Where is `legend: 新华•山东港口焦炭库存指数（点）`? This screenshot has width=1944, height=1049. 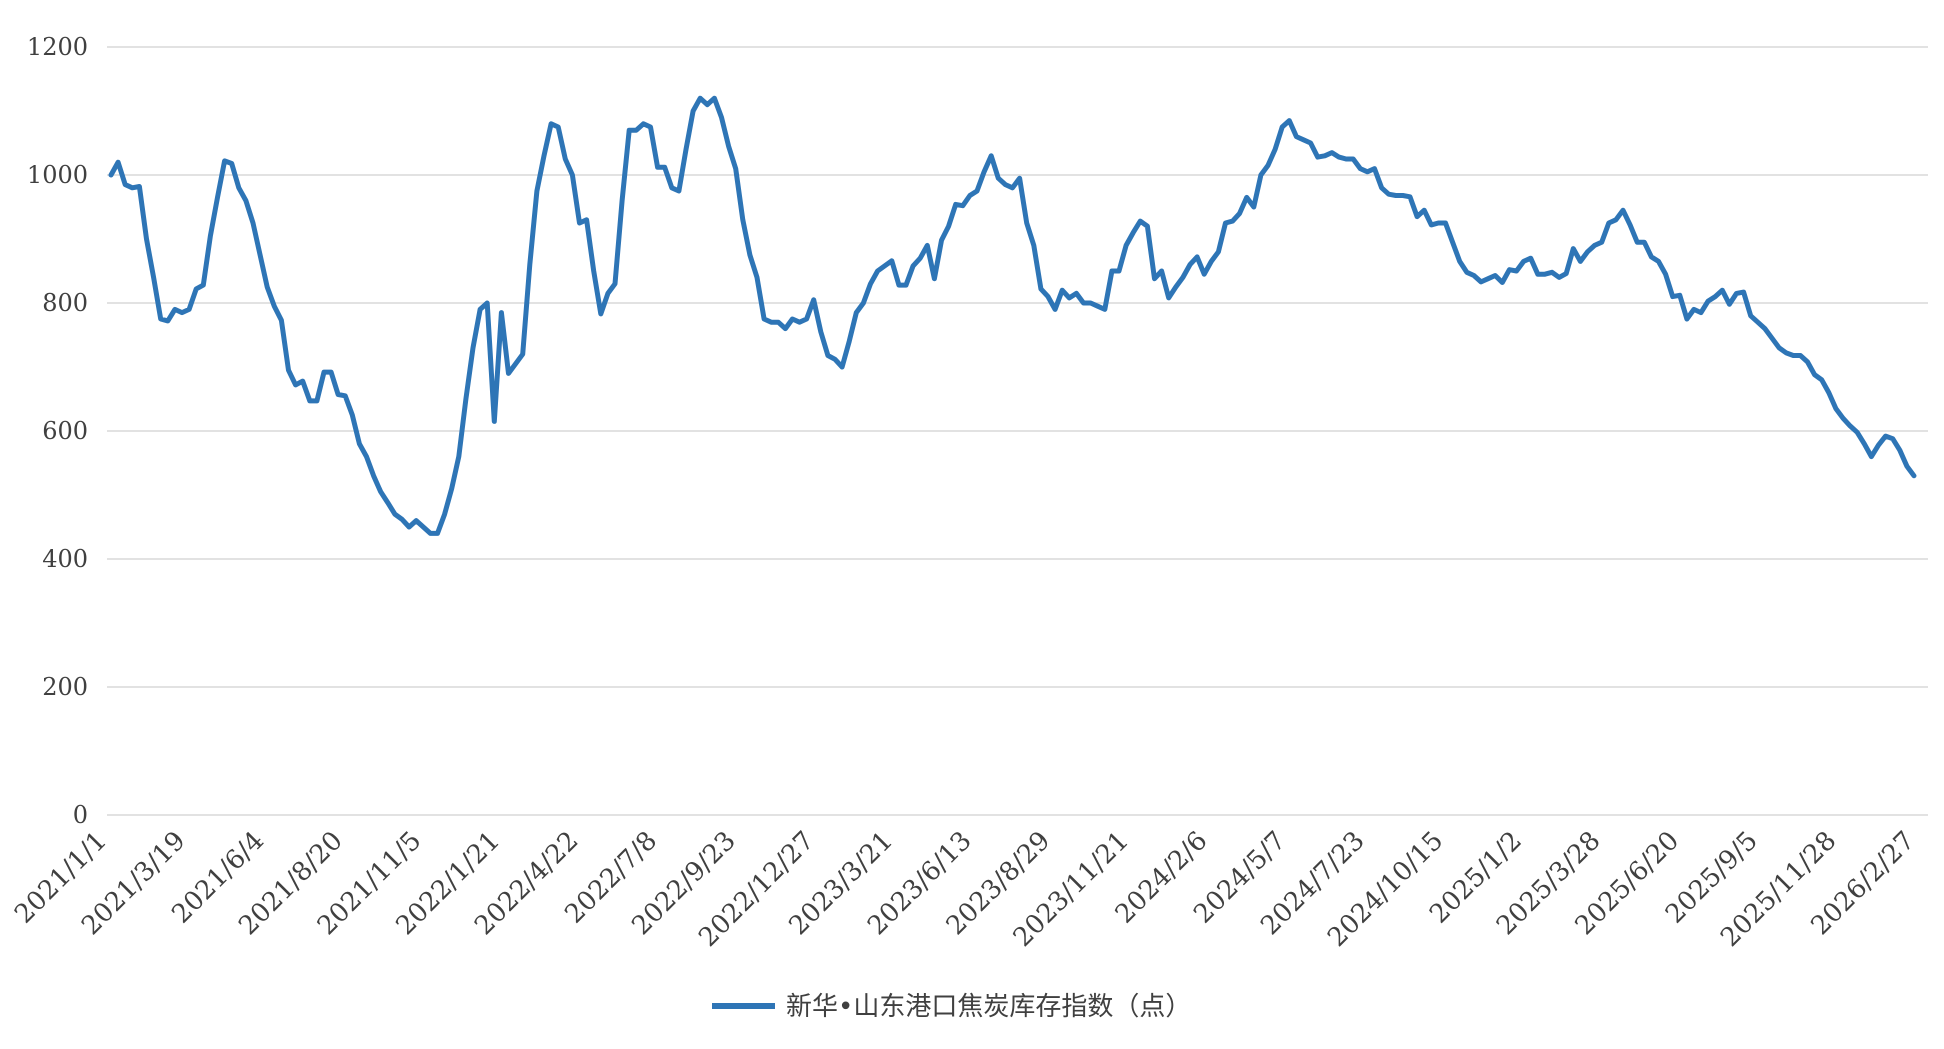 legend: 新华•山东港口焦炭库存指数（点） is located at coordinates (951, 1007).